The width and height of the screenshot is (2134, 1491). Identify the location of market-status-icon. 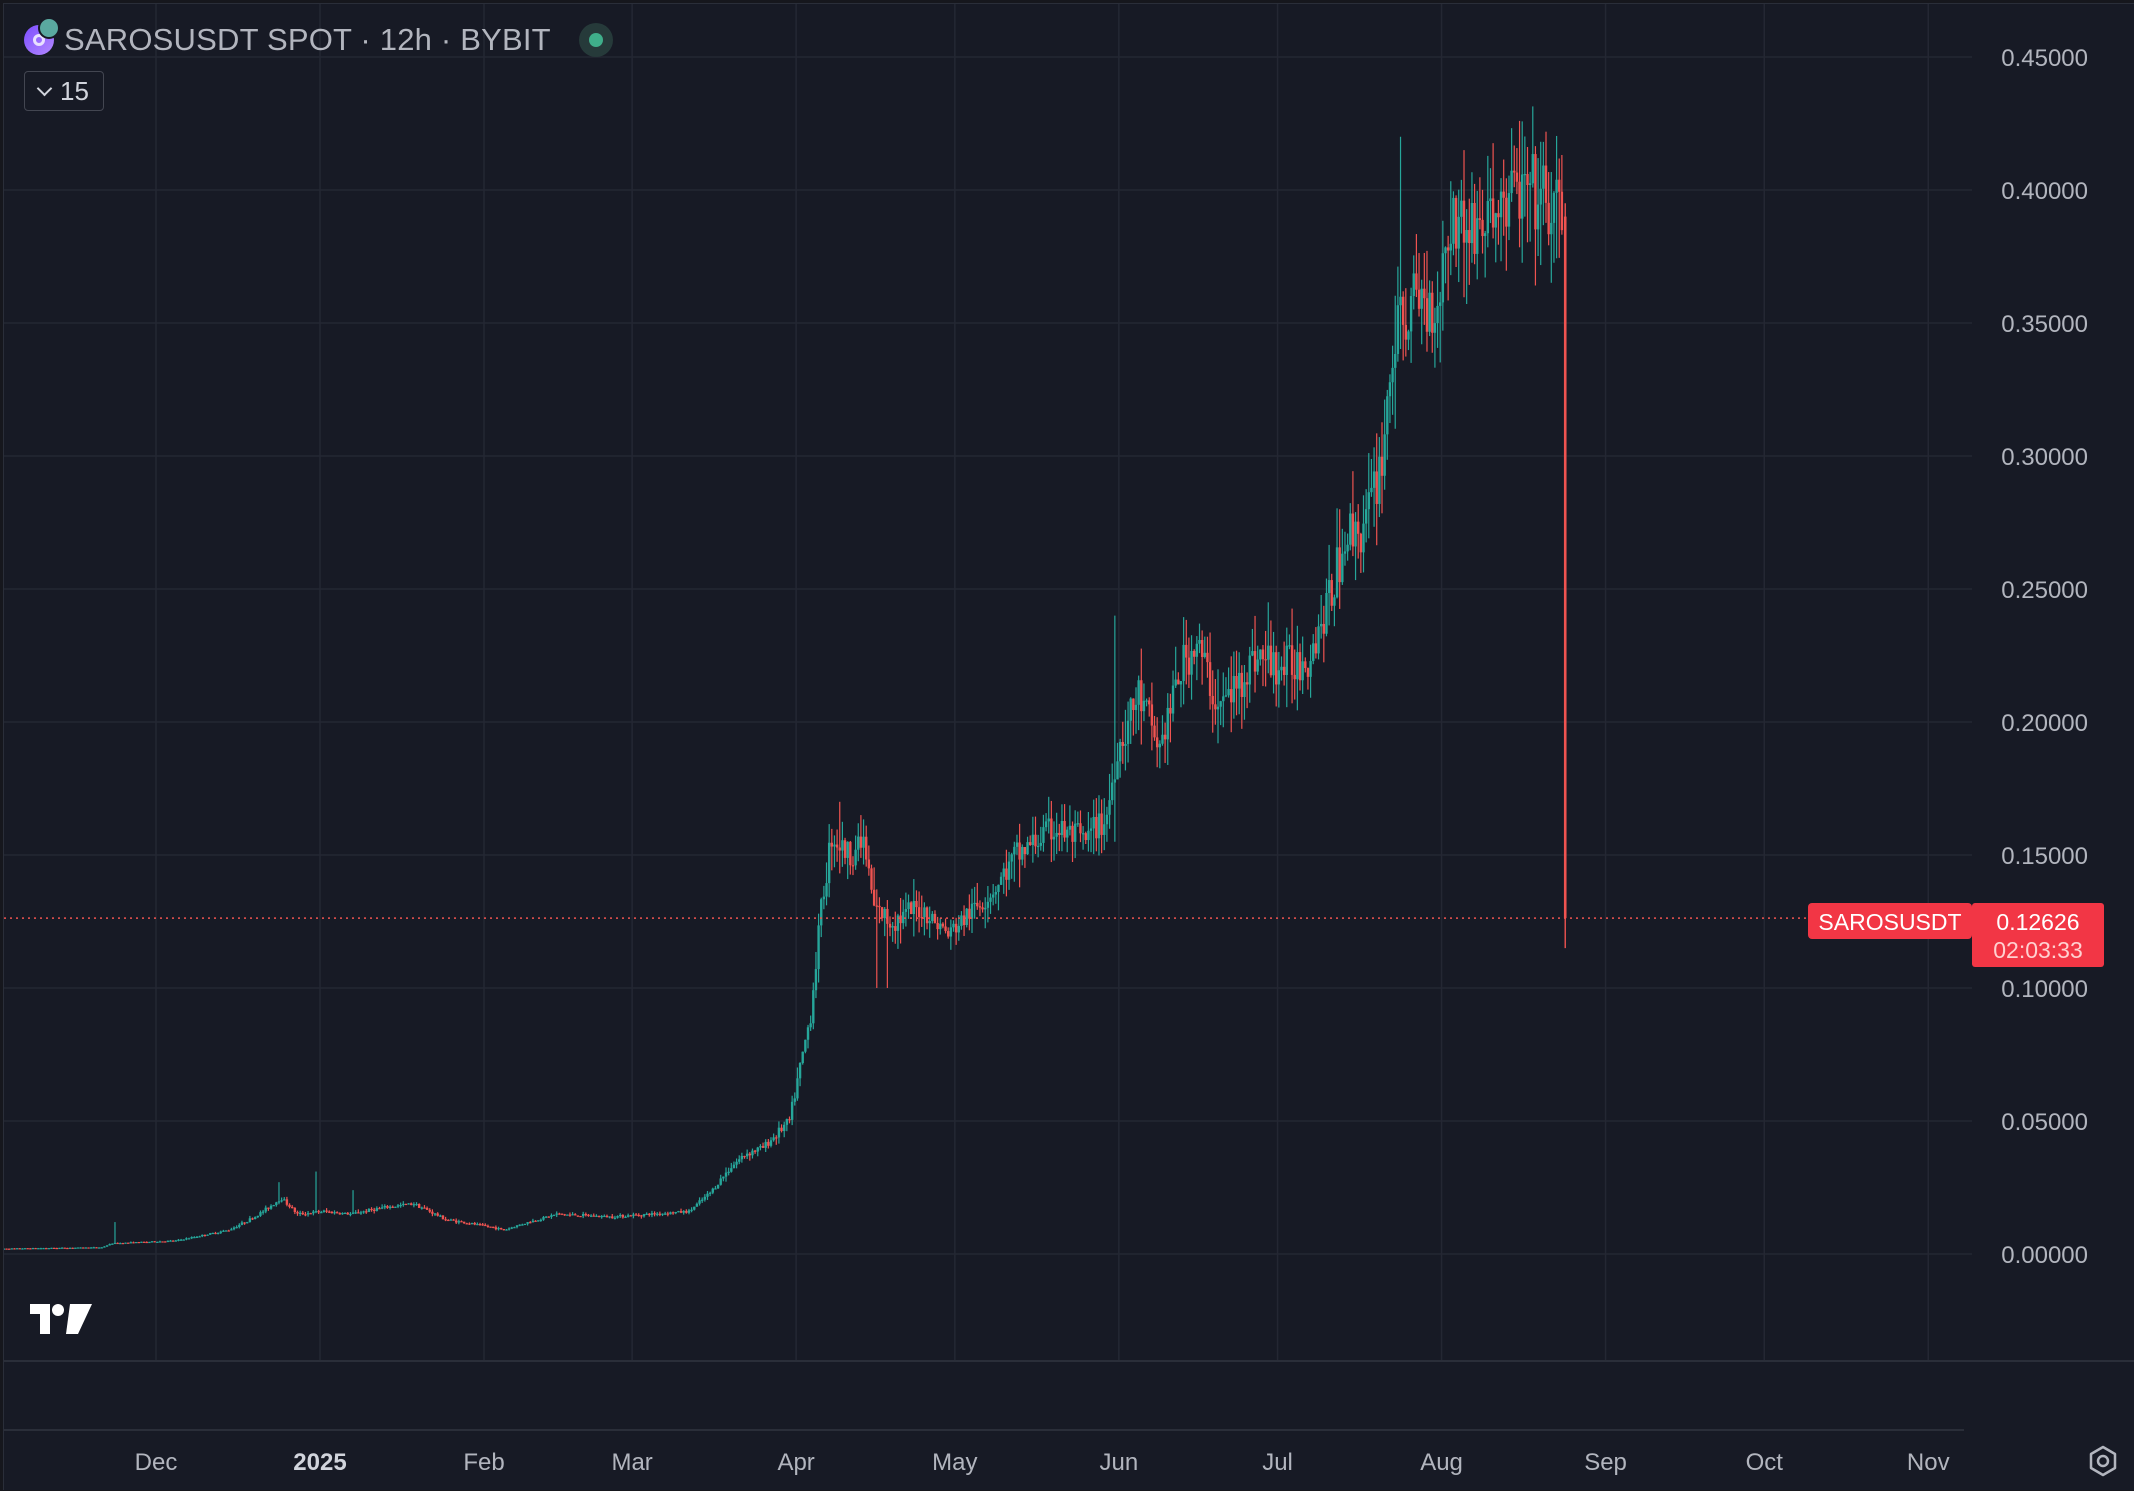
(595, 40).